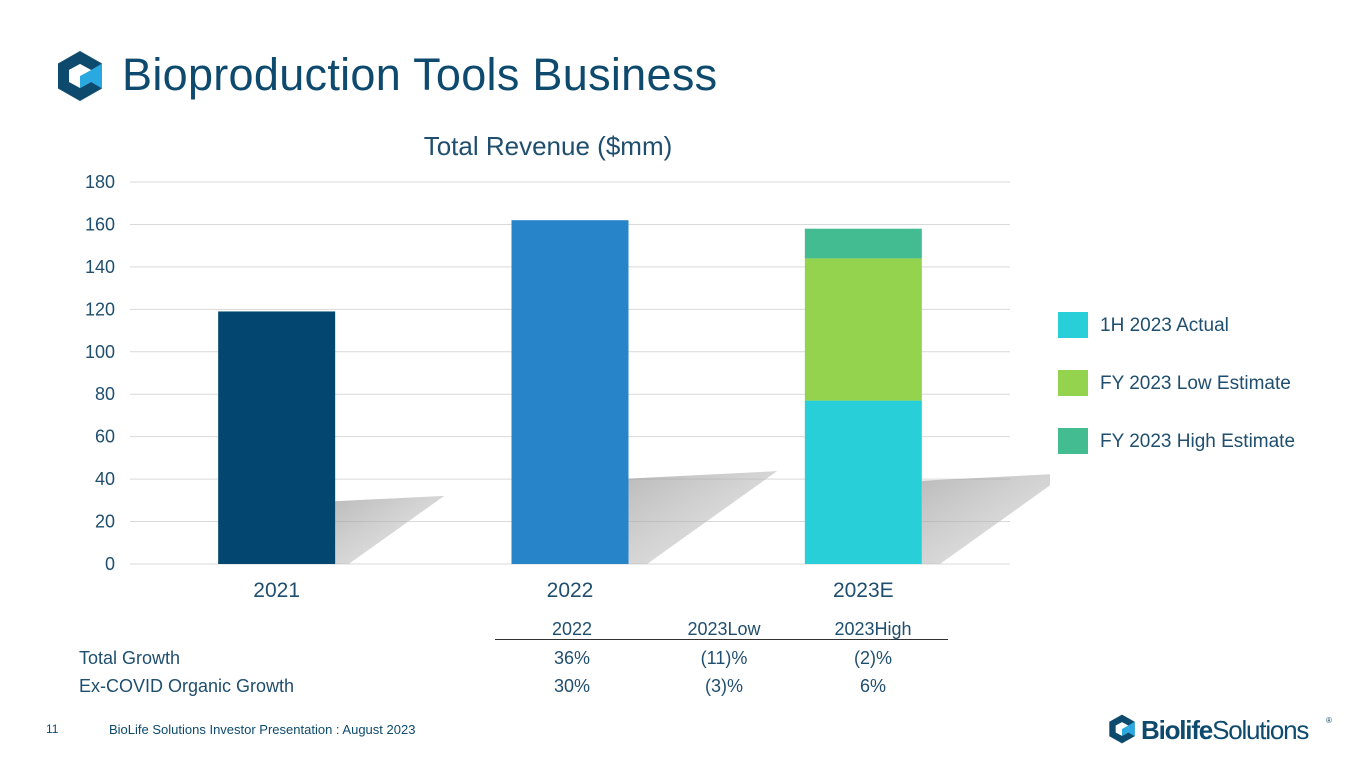 Image resolution: width=1365 pixels, height=768 pixels. Describe the element at coordinates (80, 76) in the screenshot. I see `company-cube-logo-icon` at that location.